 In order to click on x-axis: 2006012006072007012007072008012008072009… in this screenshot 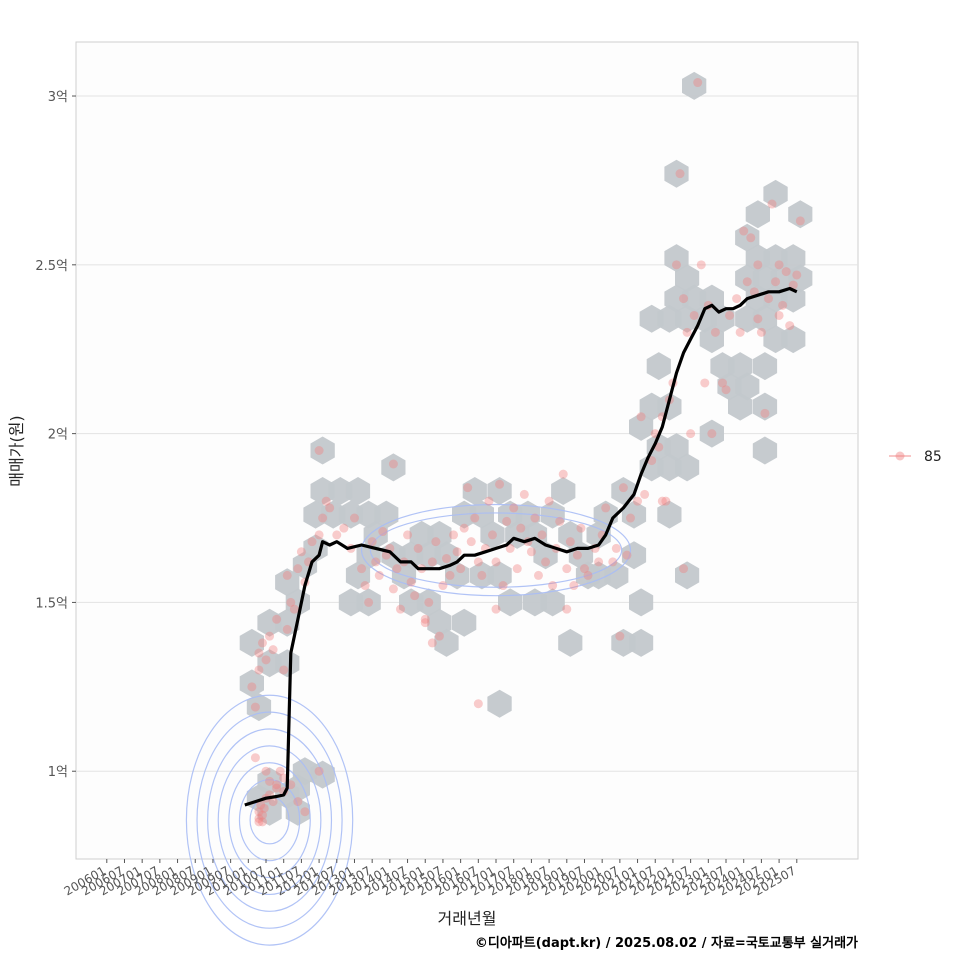, I will do `click(430, 879)`.